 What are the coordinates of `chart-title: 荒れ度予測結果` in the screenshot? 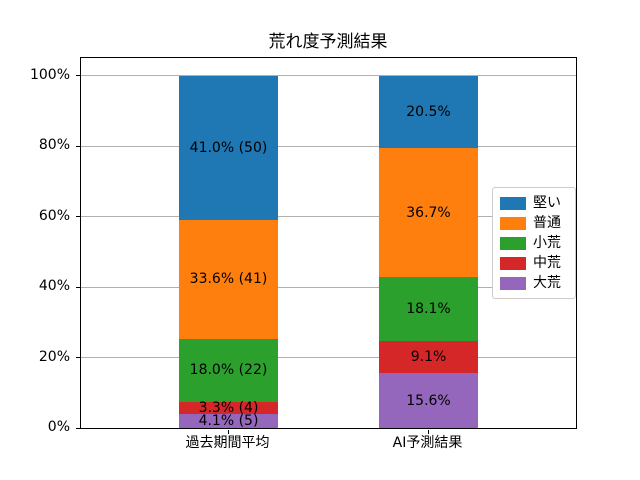 It's located at (328, 42).